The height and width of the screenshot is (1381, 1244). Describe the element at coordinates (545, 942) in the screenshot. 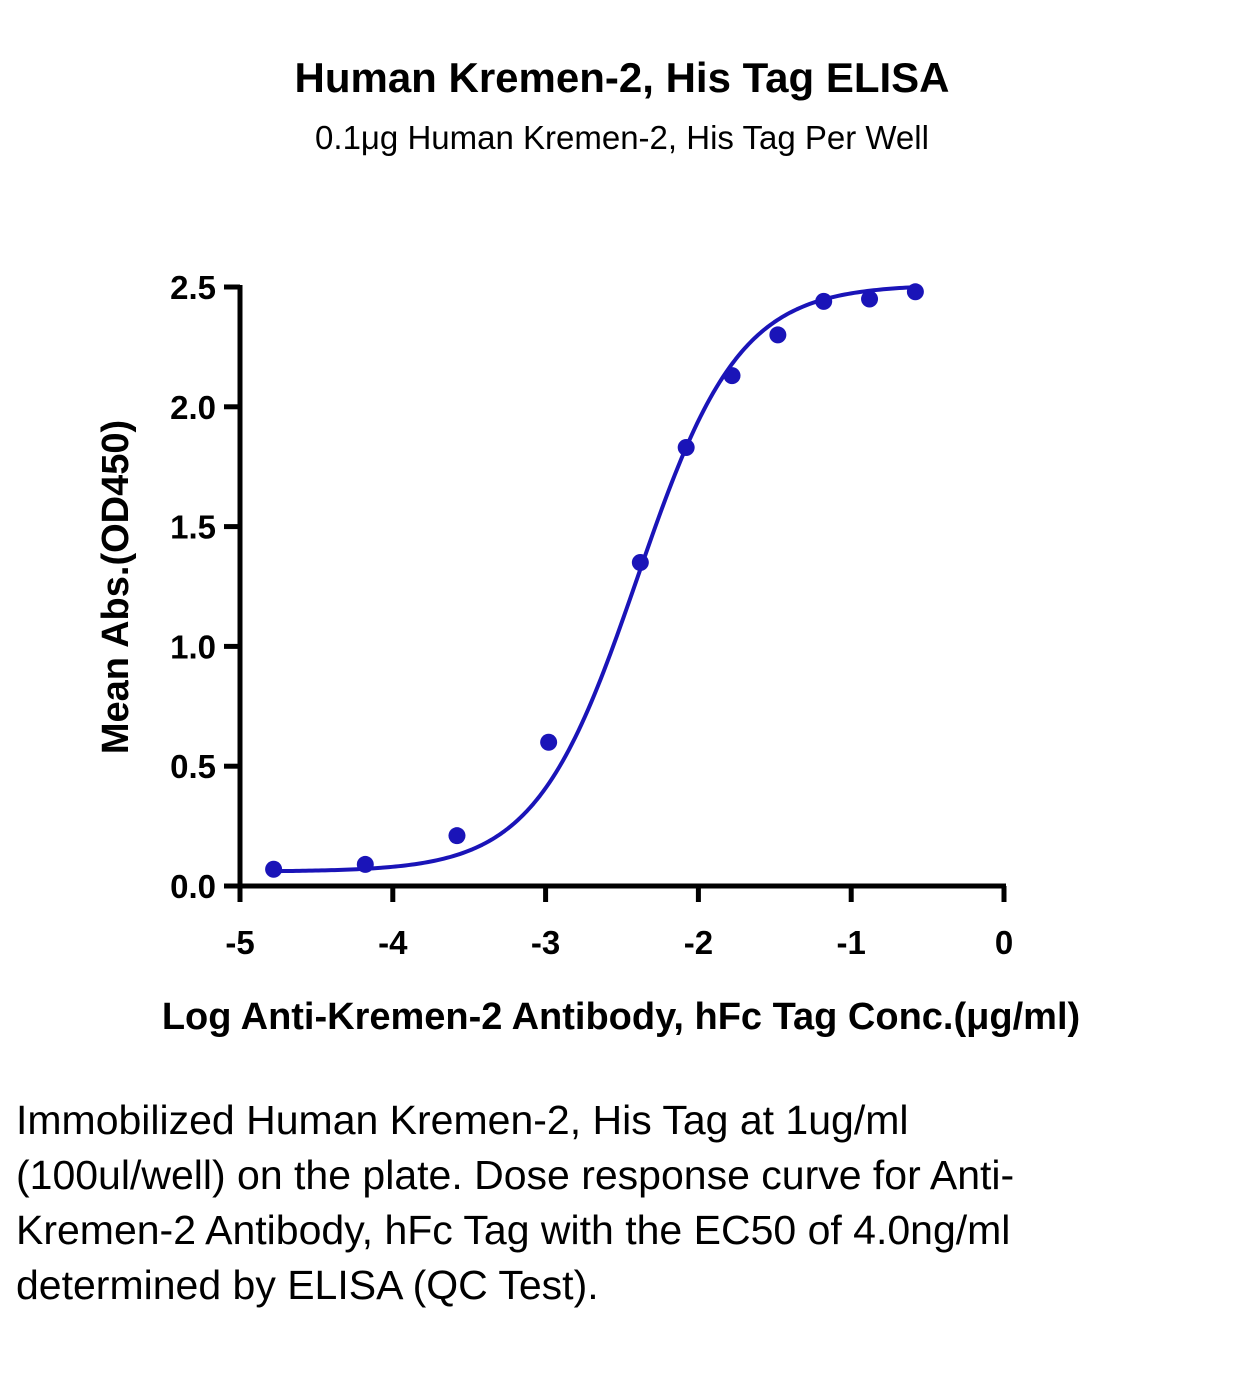

I see `x-tick-label: -3` at that location.